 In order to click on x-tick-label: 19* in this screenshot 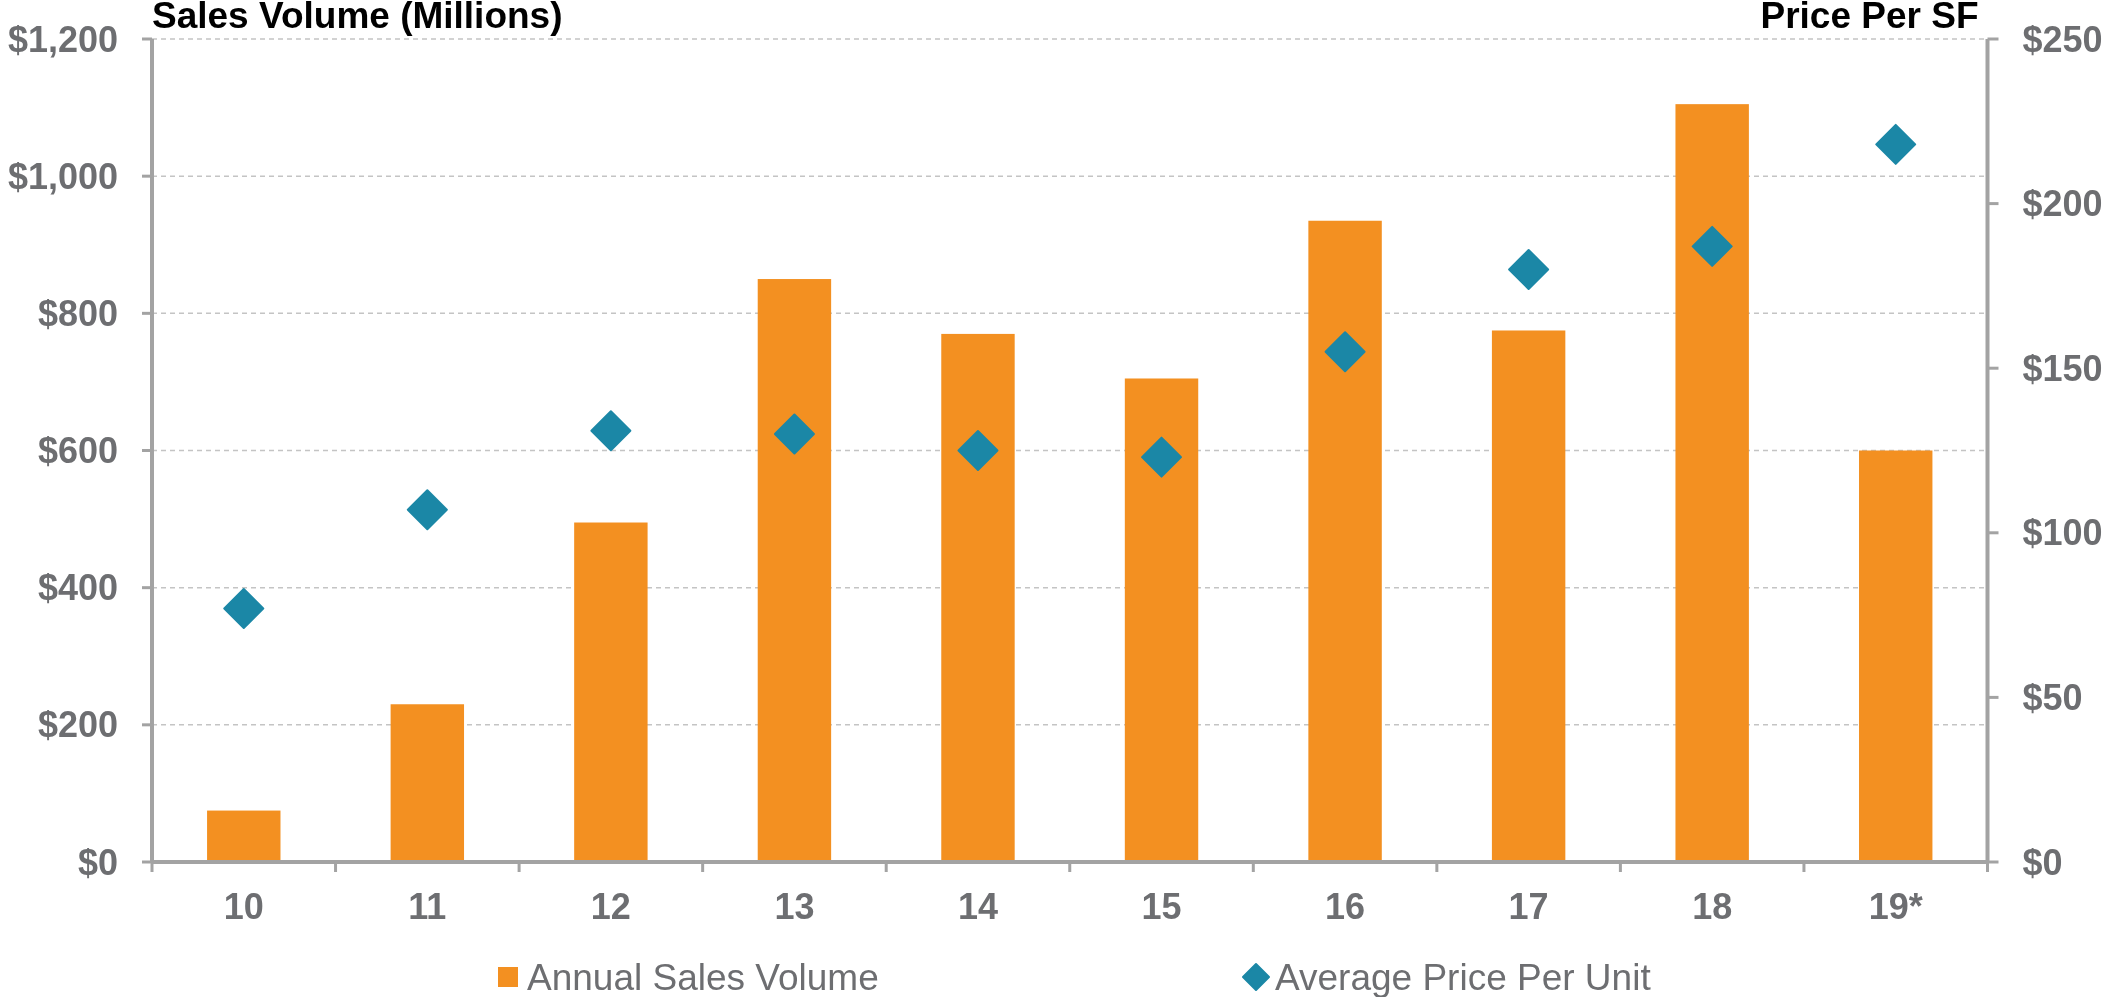, I will do `click(1895, 906)`.